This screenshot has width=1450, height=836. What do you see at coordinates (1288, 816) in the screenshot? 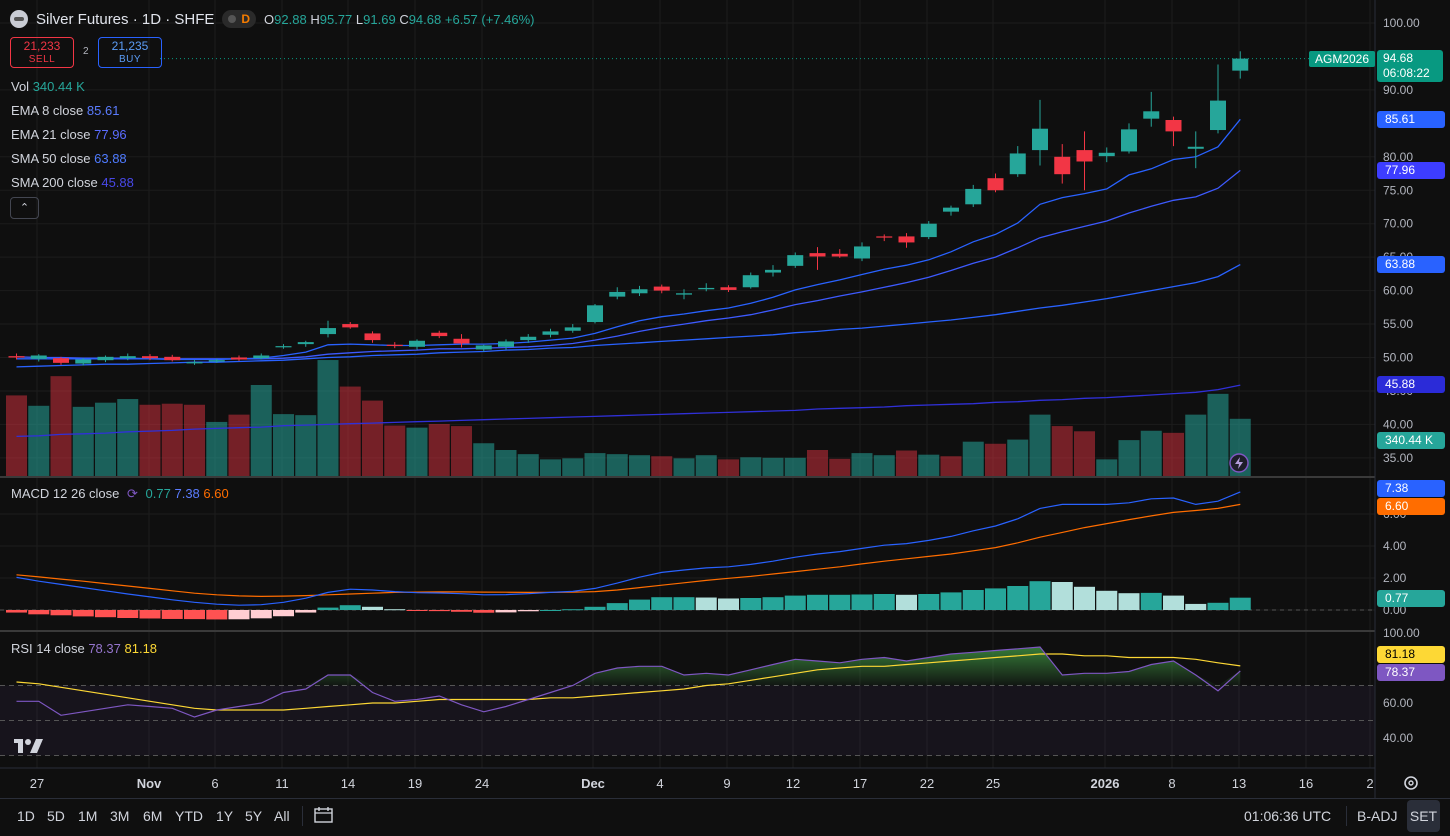
I see `utc-clock: 01:06:36 UTC` at bounding box center [1288, 816].